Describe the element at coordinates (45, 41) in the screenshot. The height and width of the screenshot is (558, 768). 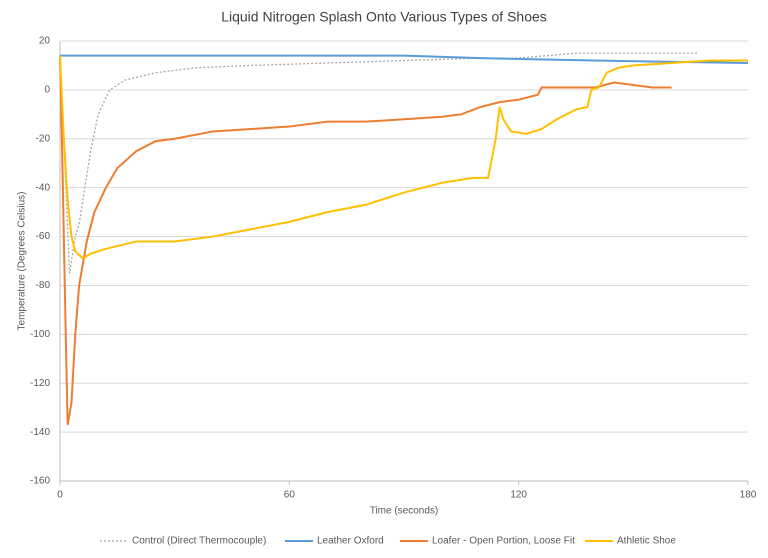
I see `y-tick-label: 20` at that location.